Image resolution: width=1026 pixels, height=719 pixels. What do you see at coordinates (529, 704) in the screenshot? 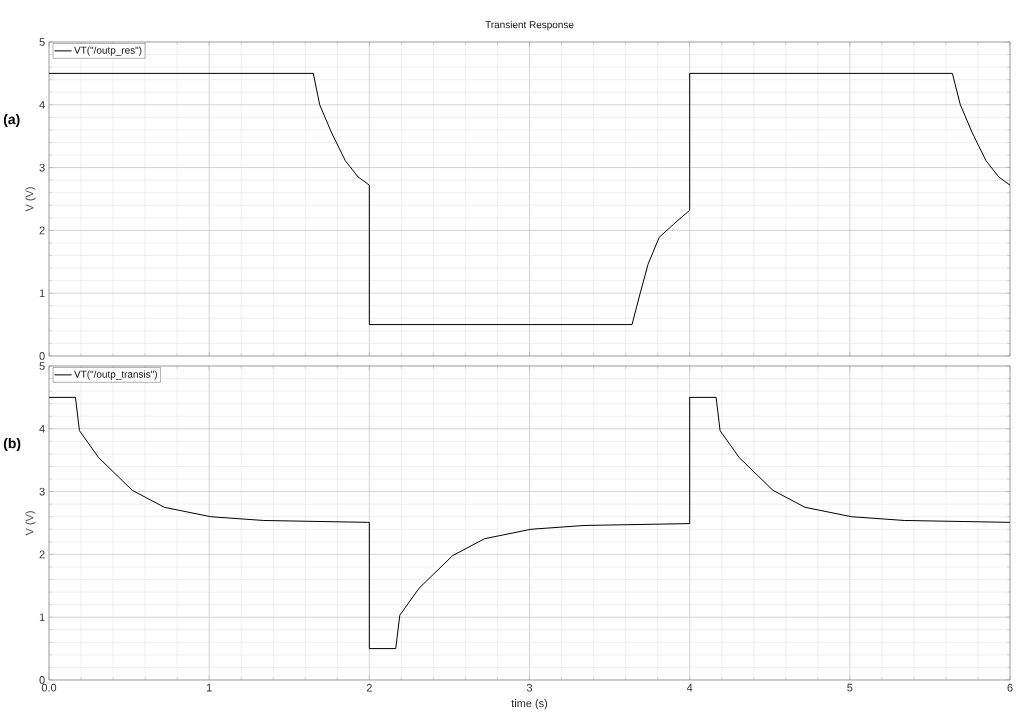
I see `x-axis-title: time (s)` at bounding box center [529, 704].